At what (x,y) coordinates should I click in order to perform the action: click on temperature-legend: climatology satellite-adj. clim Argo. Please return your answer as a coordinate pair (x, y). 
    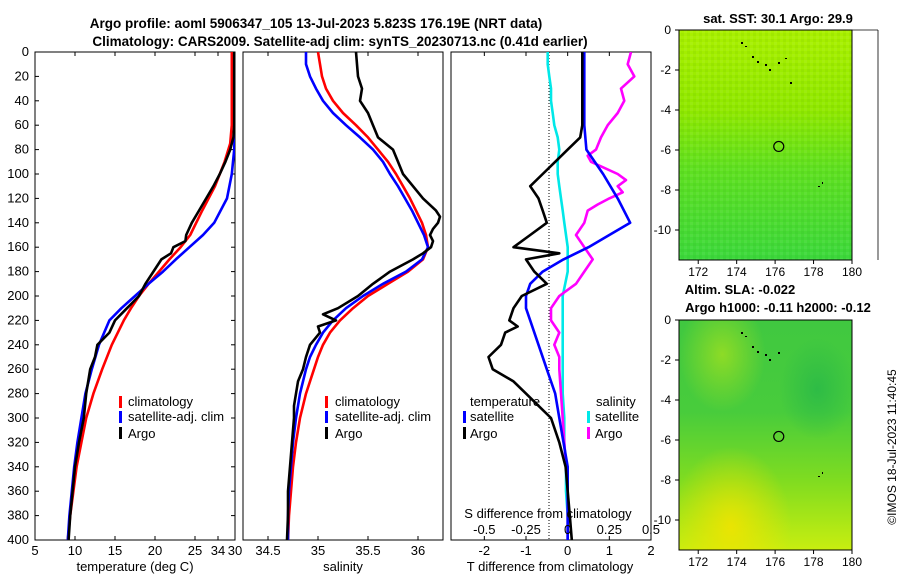
    Looking at the image, I should click on (171, 417).